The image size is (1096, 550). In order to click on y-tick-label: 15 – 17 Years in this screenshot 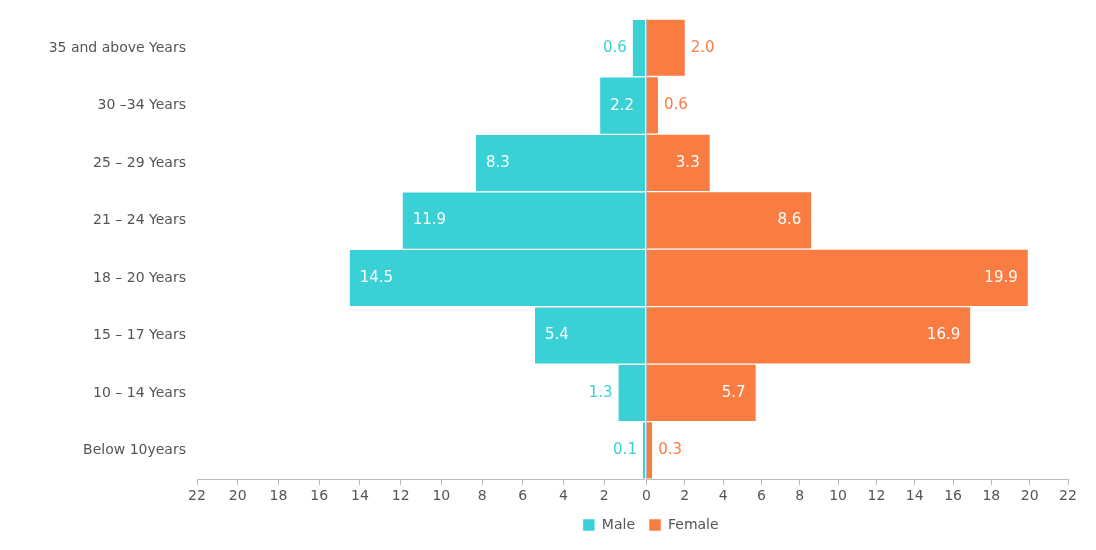, I will do `click(139, 334)`.